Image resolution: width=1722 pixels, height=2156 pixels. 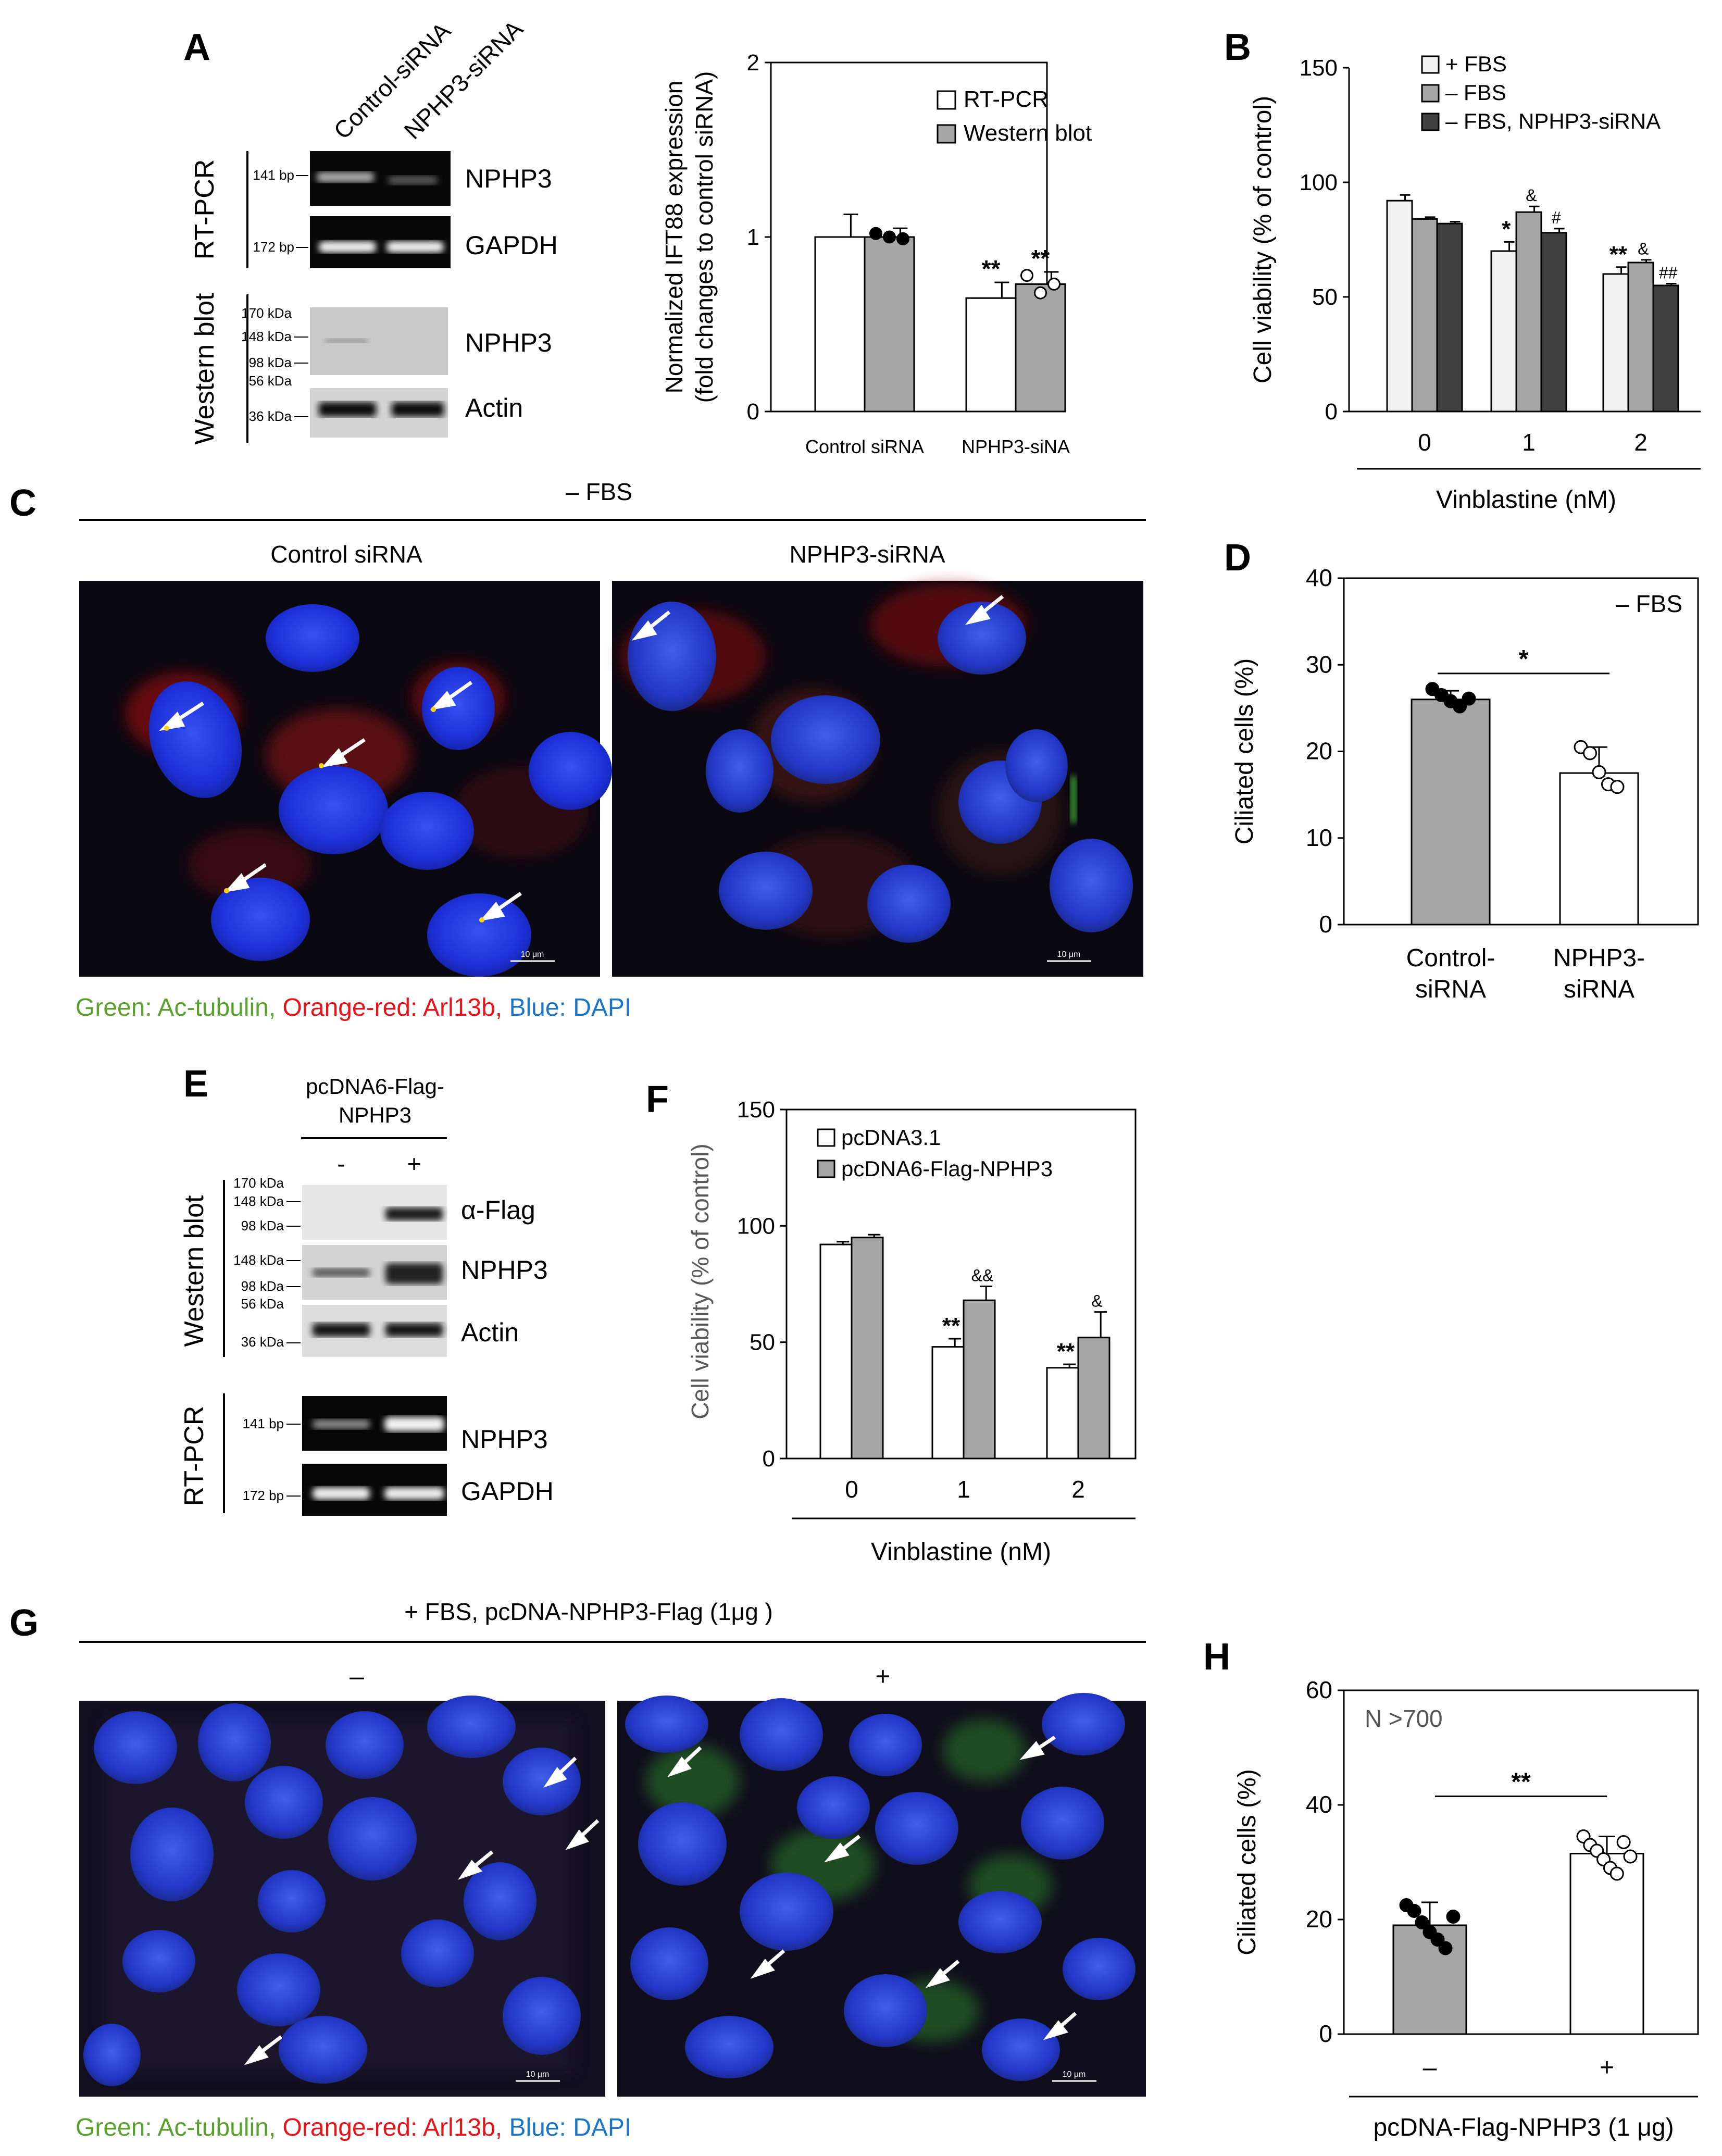 I want to click on y-tick-label: 2, so click(x=753, y=63).